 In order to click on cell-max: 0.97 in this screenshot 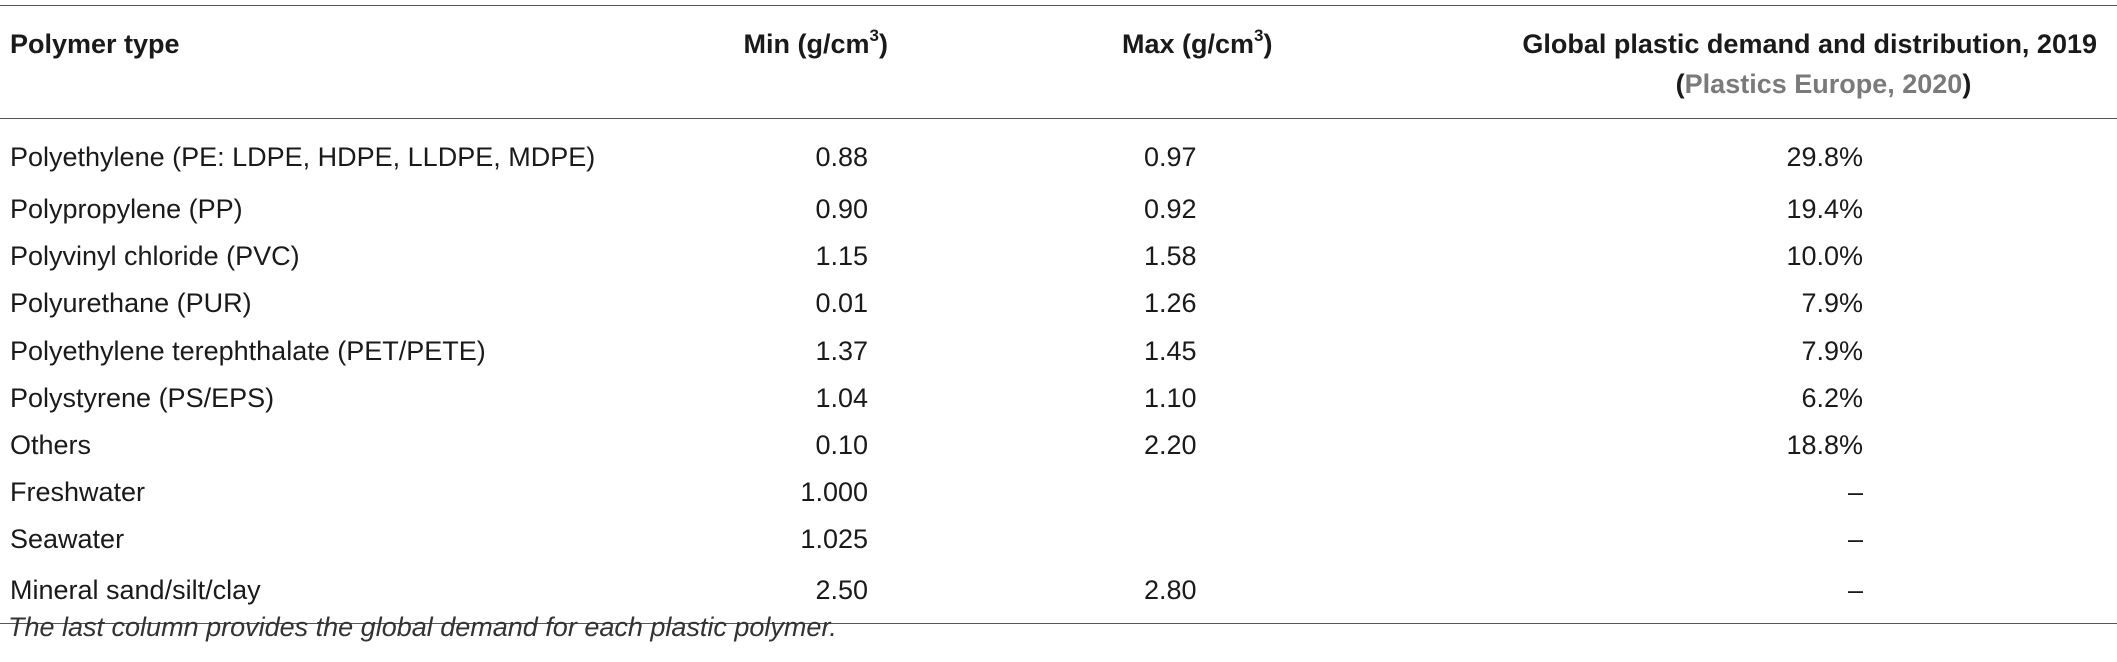, I will do `click(1170, 157)`.